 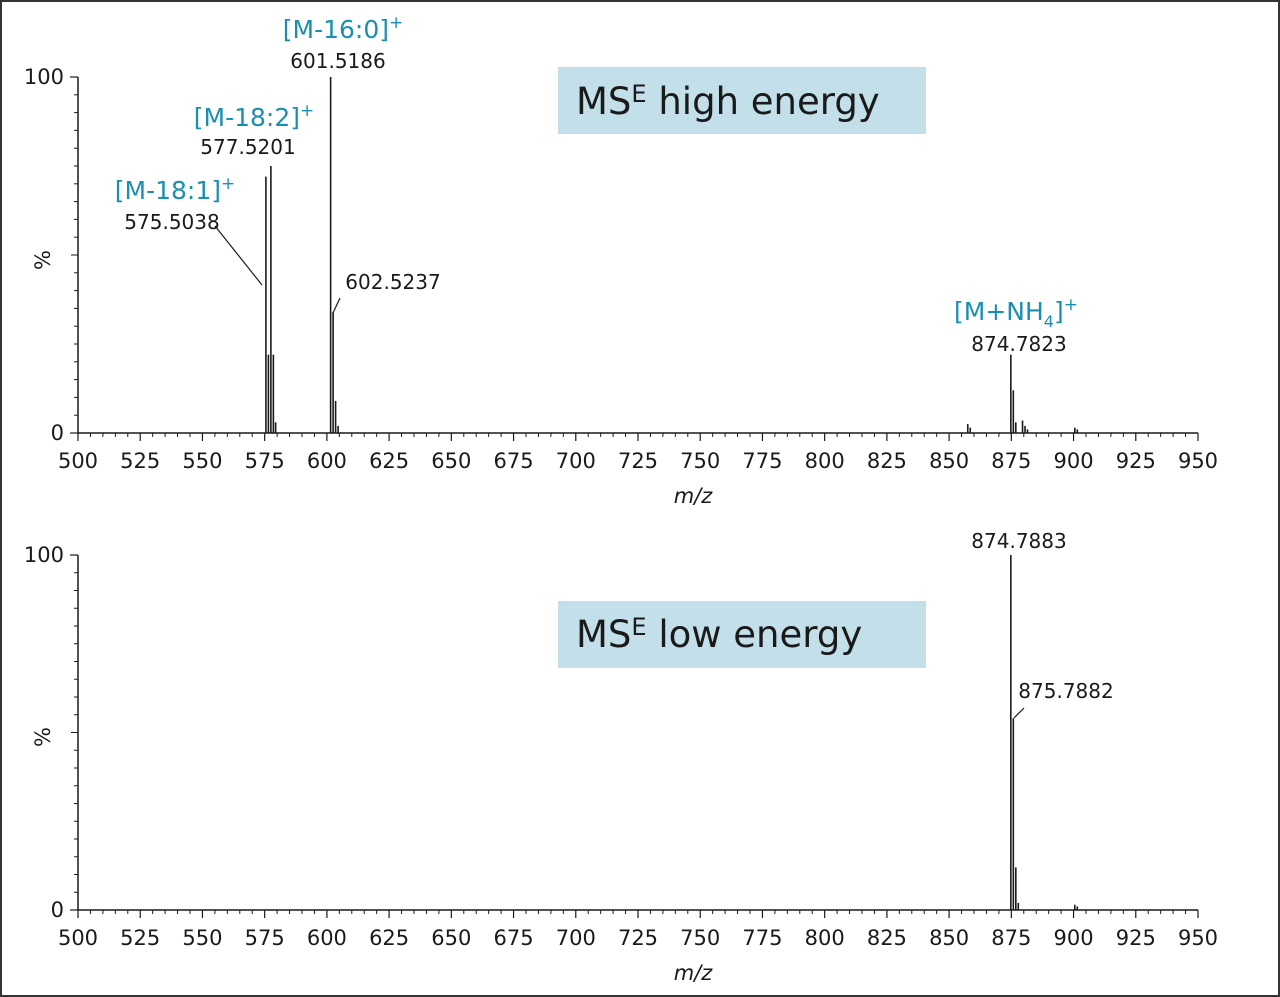 What do you see at coordinates (343, 28) in the screenshot?
I see `ion-label: [M-16:0]+` at bounding box center [343, 28].